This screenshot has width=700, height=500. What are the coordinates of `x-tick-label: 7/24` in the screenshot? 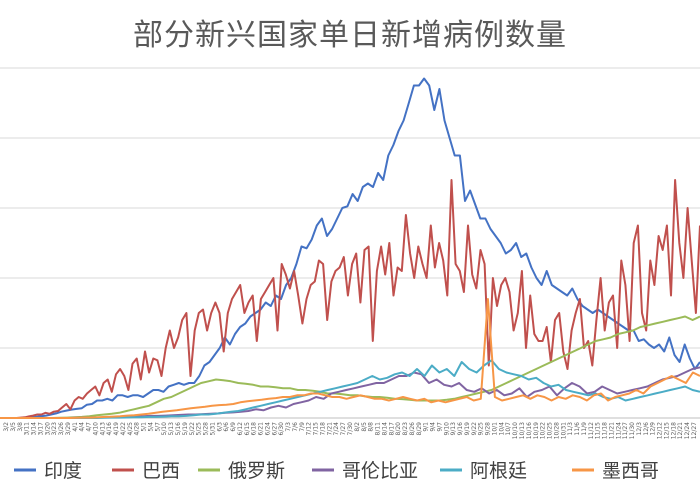 It's located at (336, 429).